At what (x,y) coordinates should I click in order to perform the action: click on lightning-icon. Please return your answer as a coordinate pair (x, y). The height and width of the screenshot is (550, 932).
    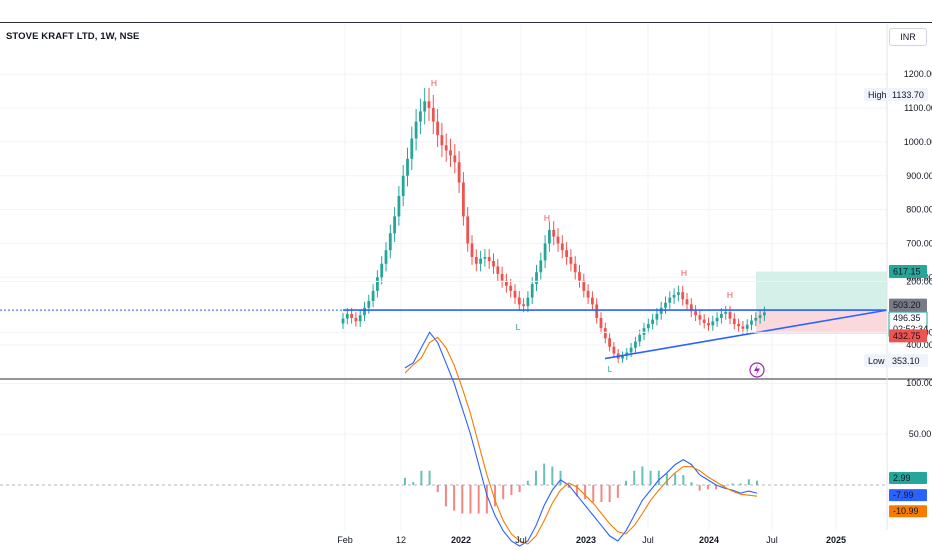
    Looking at the image, I should click on (757, 370).